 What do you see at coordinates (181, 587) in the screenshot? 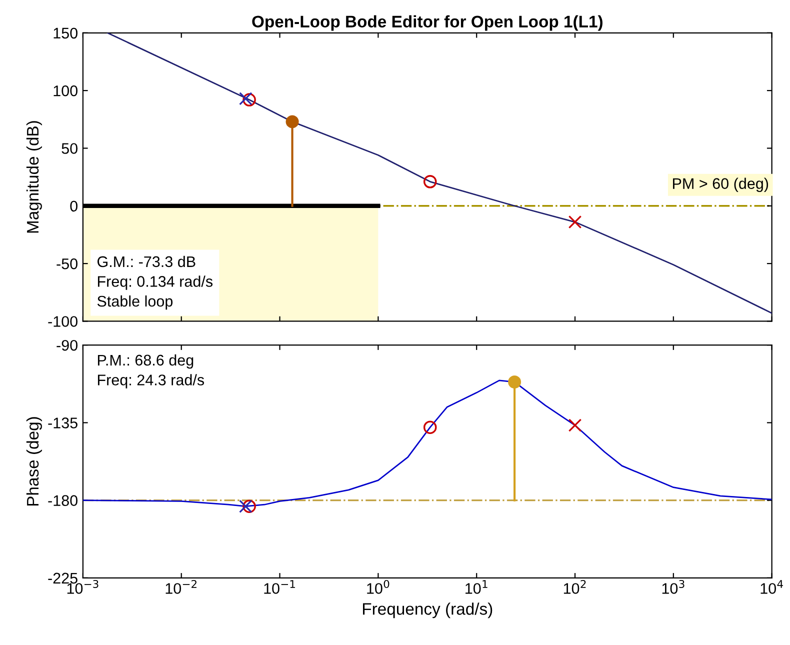
I see `x-tick-label: 10$^{−2}$` at bounding box center [181, 587].